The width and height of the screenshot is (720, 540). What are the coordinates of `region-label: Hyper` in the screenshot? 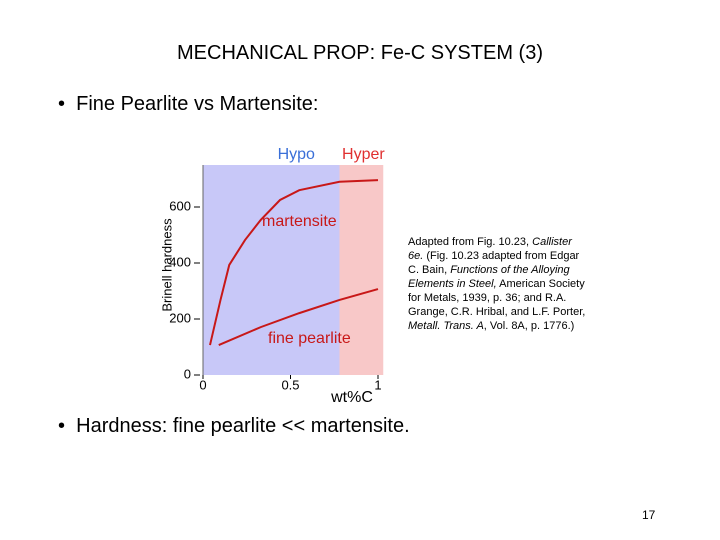 It's located at (363, 154).